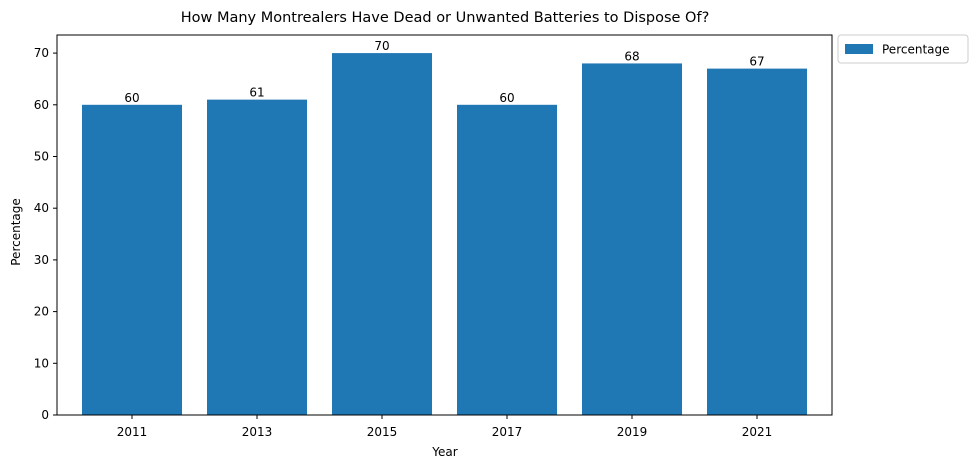  I want to click on y-tick-label-70: 70, so click(41, 53).